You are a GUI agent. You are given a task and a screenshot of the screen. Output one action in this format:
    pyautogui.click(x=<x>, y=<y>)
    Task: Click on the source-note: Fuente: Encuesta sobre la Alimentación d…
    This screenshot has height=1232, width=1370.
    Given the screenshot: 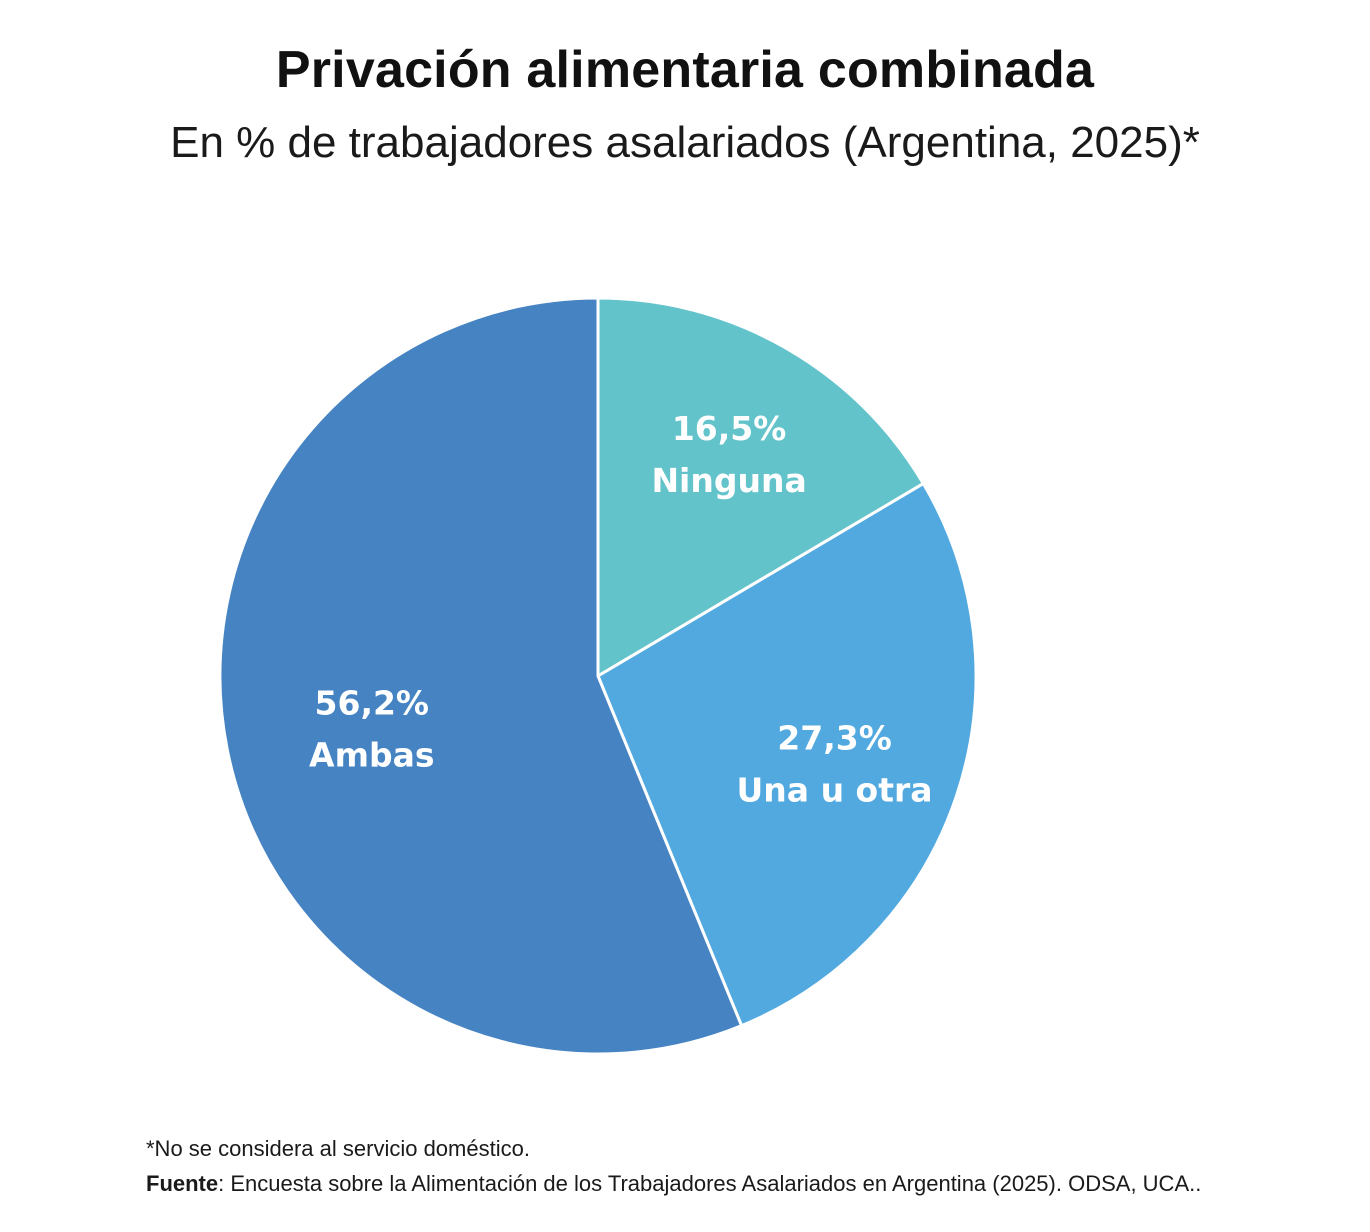 What is the action you would take?
    pyautogui.click(x=673, y=1184)
    